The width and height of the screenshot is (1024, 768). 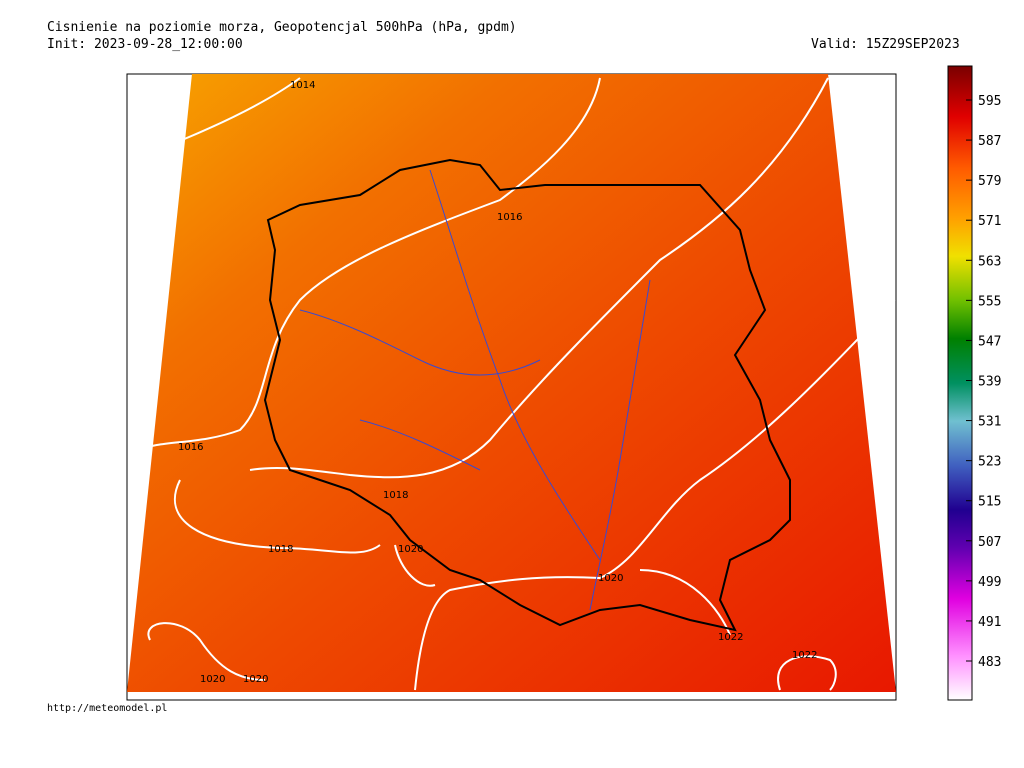 I want to click on isobar-label: 1014, so click(x=302, y=85).